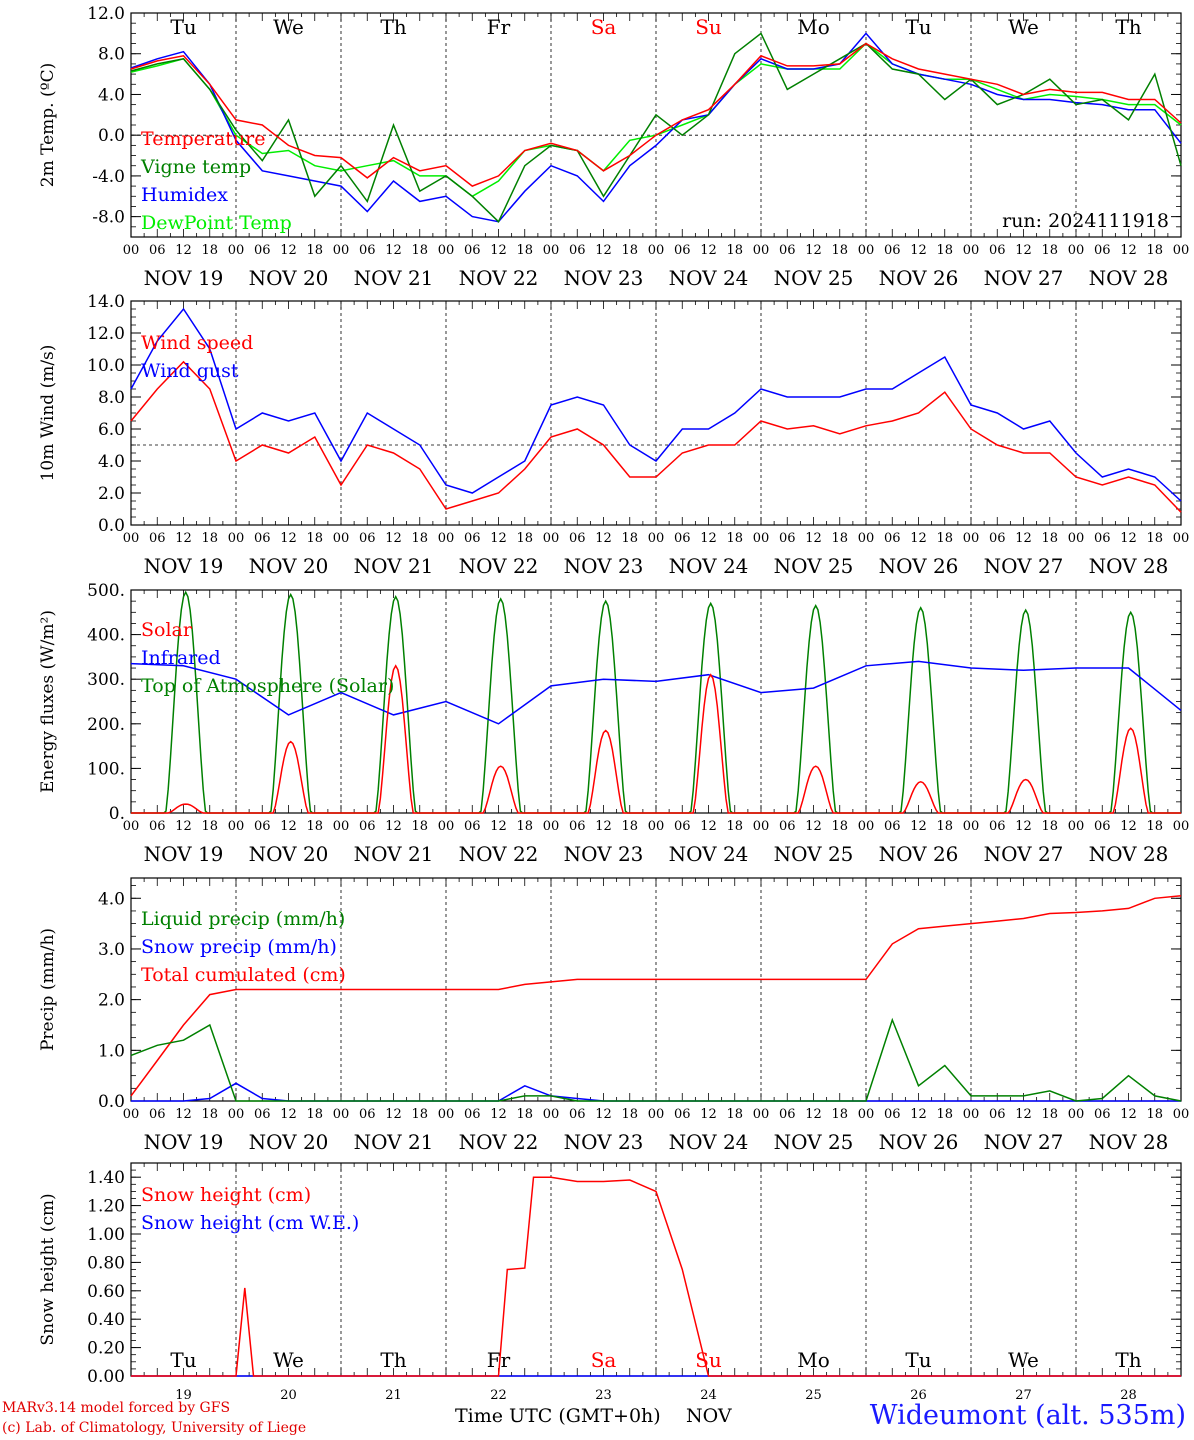 The height and width of the screenshot is (1440, 1194). What do you see at coordinates (106, 636) in the screenshot?
I see `y-tick-label: 400.` at bounding box center [106, 636].